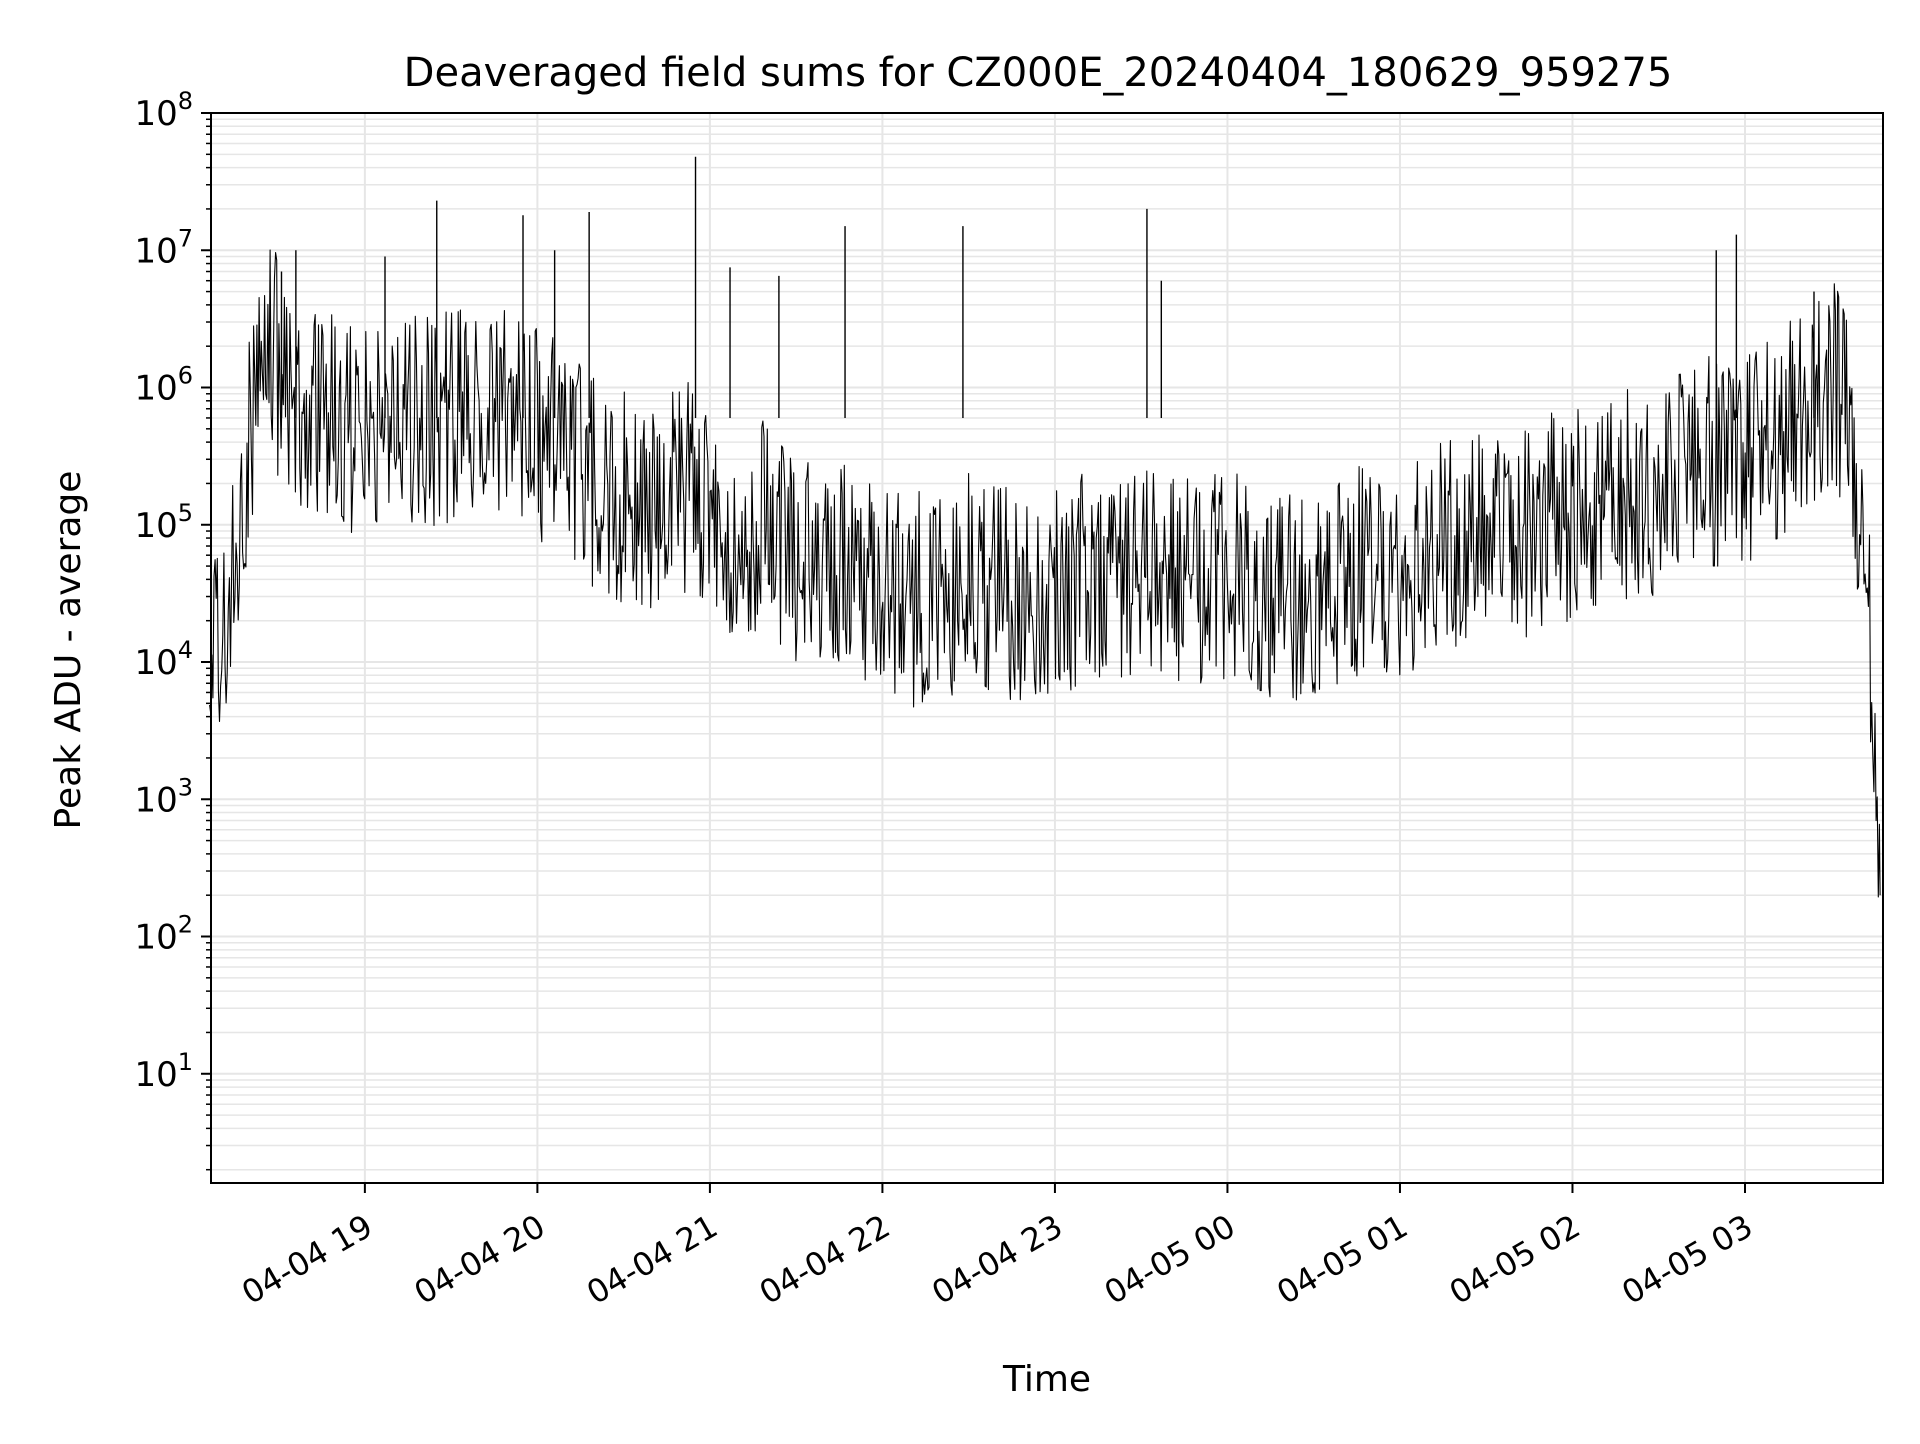 Image resolution: width=1920 pixels, height=1444 pixels. Describe the element at coordinates (163, 385) in the screenshot. I see `y-tick-label: 10⁶` at that location.